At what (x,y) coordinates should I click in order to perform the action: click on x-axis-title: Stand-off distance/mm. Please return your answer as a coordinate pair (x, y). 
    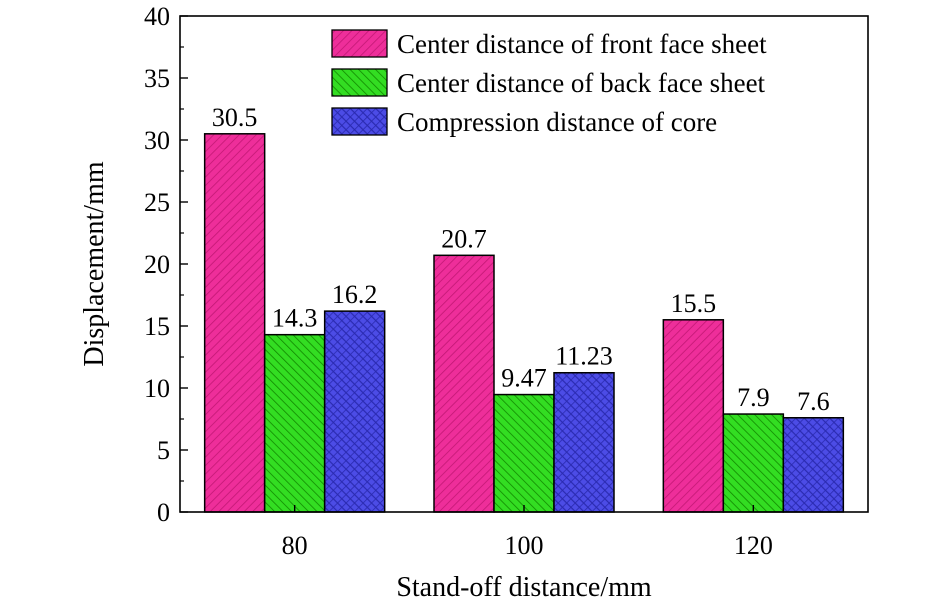
    Looking at the image, I should click on (524, 587).